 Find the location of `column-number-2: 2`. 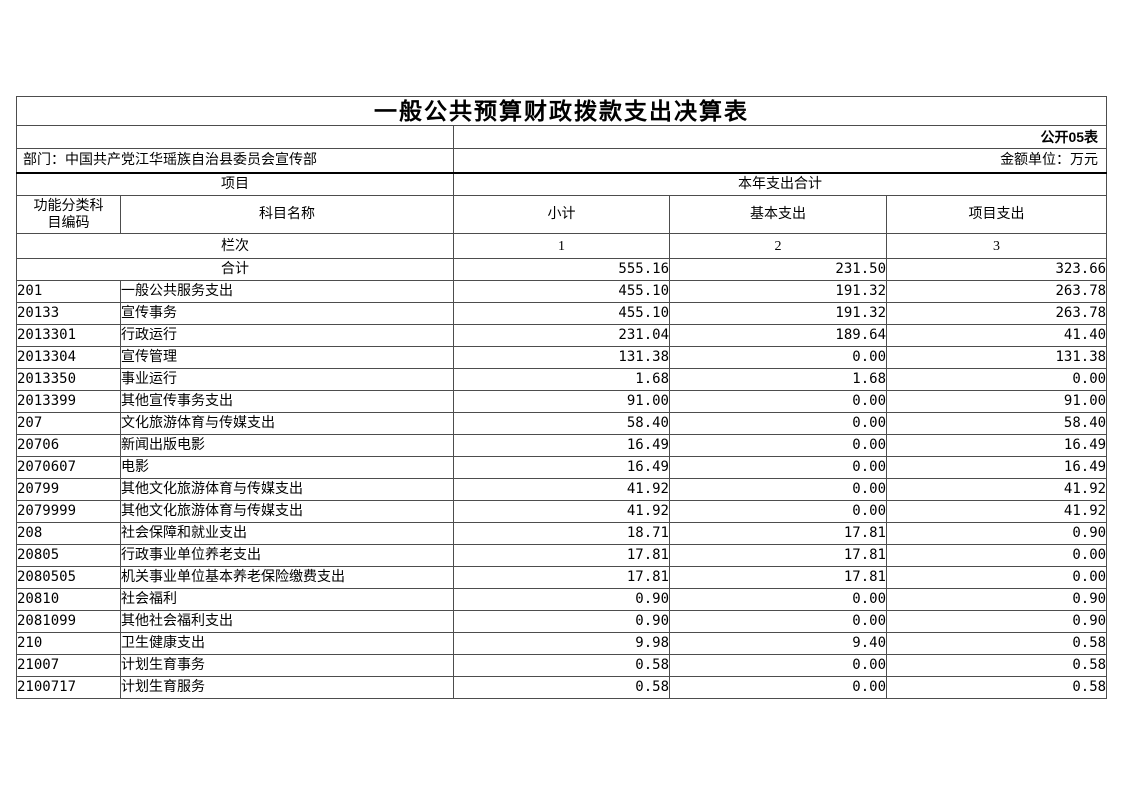

column-number-2: 2 is located at coordinates (778, 246).